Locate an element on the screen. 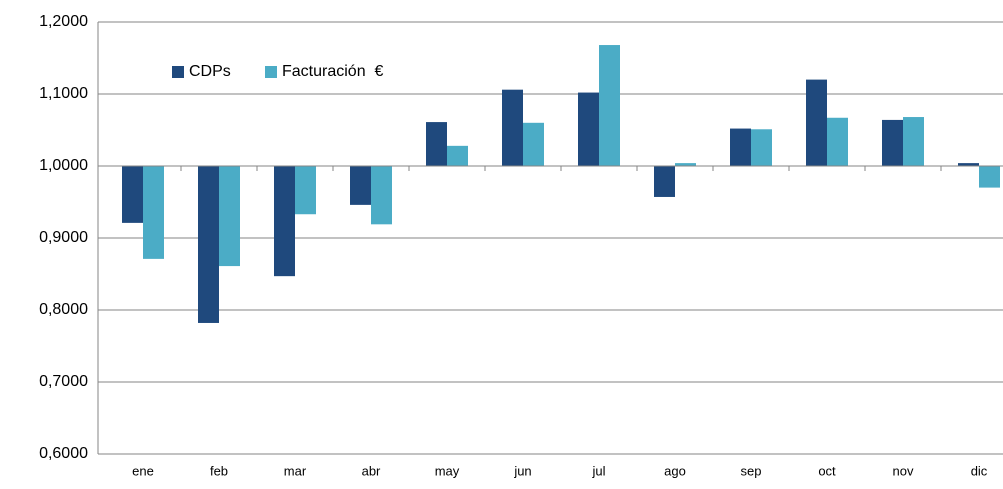 The height and width of the screenshot is (489, 1003). y-tick-label: 1,1000 is located at coordinates (63, 93).